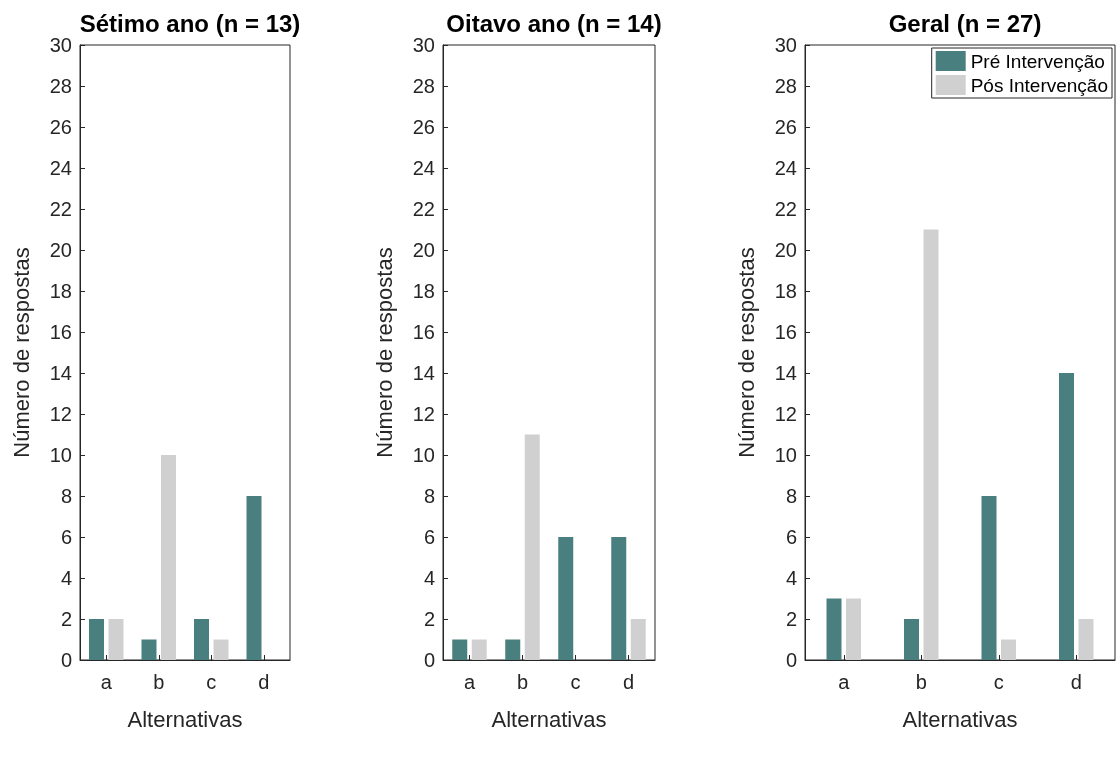 The image size is (1118, 758). Describe the element at coordinates (190, 23) in the screenshot. I see `chart-title: Sétimo ano (n = 13)` at that location.